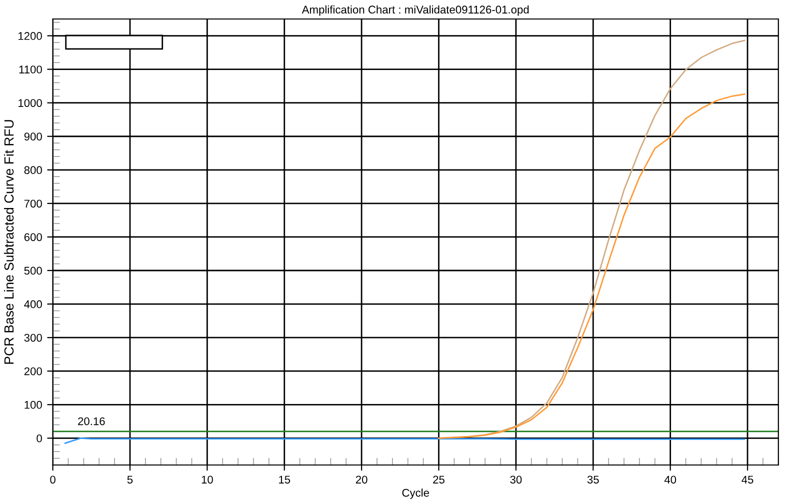 This screenshot has height=500, width=800. Describe the element at coordinates (362, 480) in the screenshot. I see `x-tick-label: 20` at that location.